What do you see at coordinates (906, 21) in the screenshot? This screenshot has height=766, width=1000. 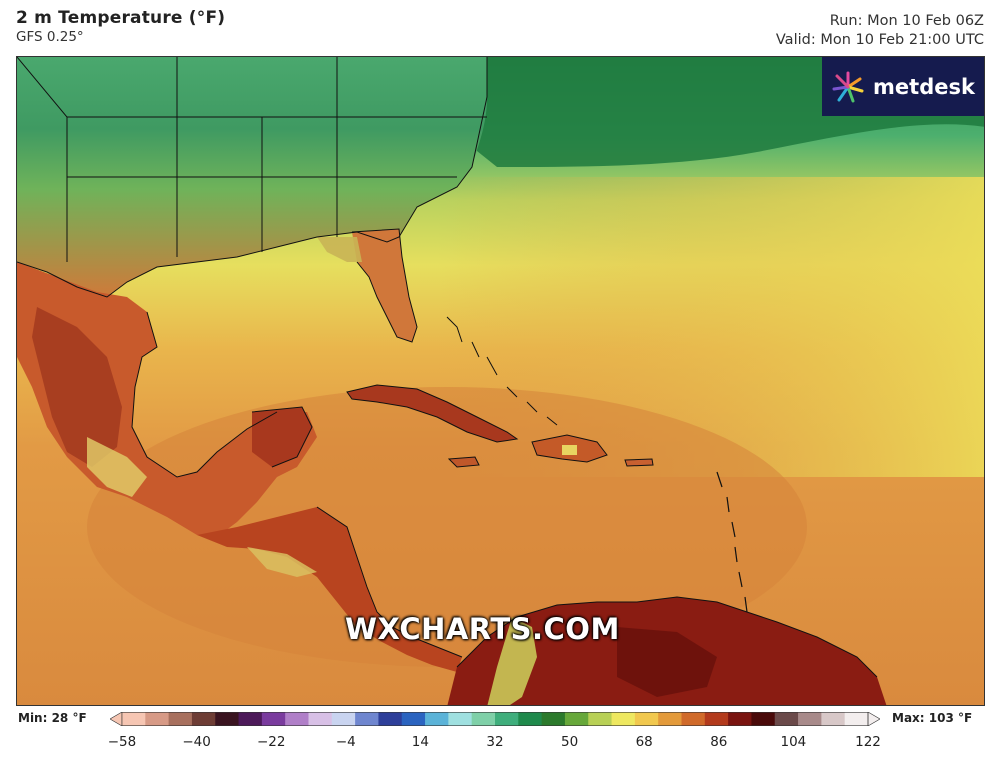 I see `run-time: Run: Mon 10 Feb 06Z` at bounding box center [906, 21].